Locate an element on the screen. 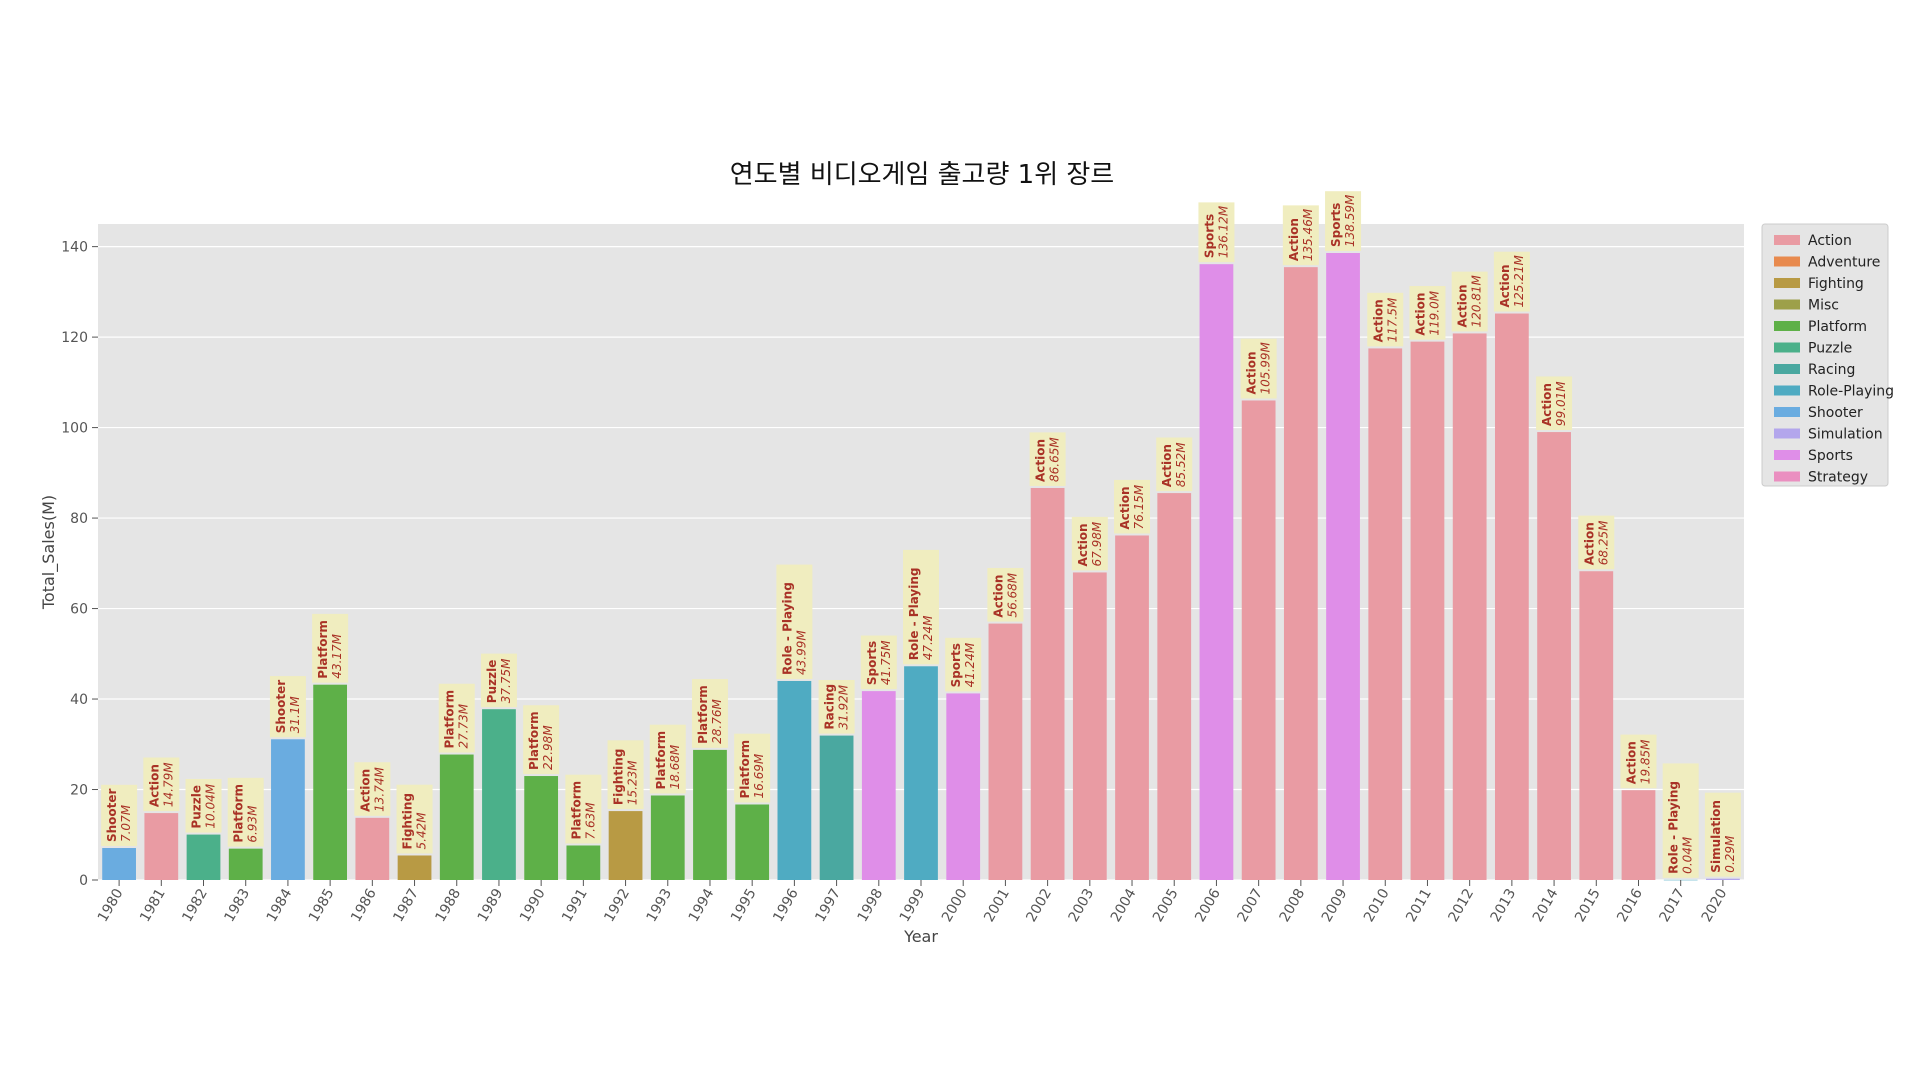 The image size is (1920, 1080). data-label: Platform 28.76M is located at coordinates (710, 714).